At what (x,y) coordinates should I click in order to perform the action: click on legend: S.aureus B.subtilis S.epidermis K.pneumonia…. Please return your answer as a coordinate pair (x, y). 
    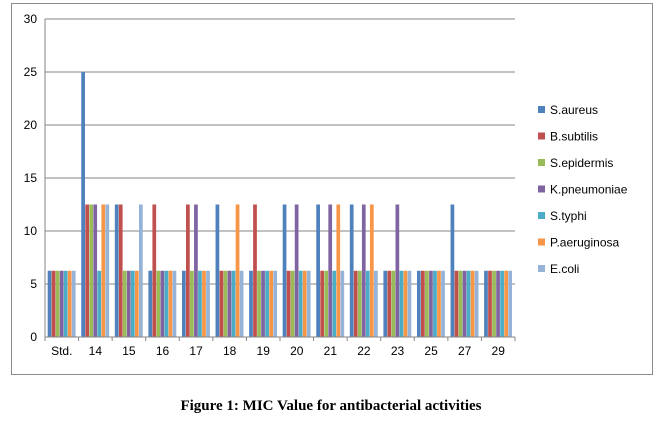
    Looking at the image, I should click on (583, 189).